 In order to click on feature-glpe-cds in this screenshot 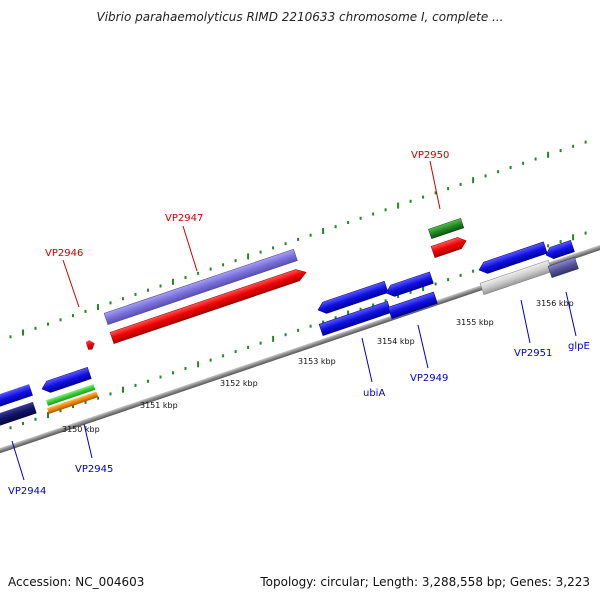, I will do `click(563, 268)`.